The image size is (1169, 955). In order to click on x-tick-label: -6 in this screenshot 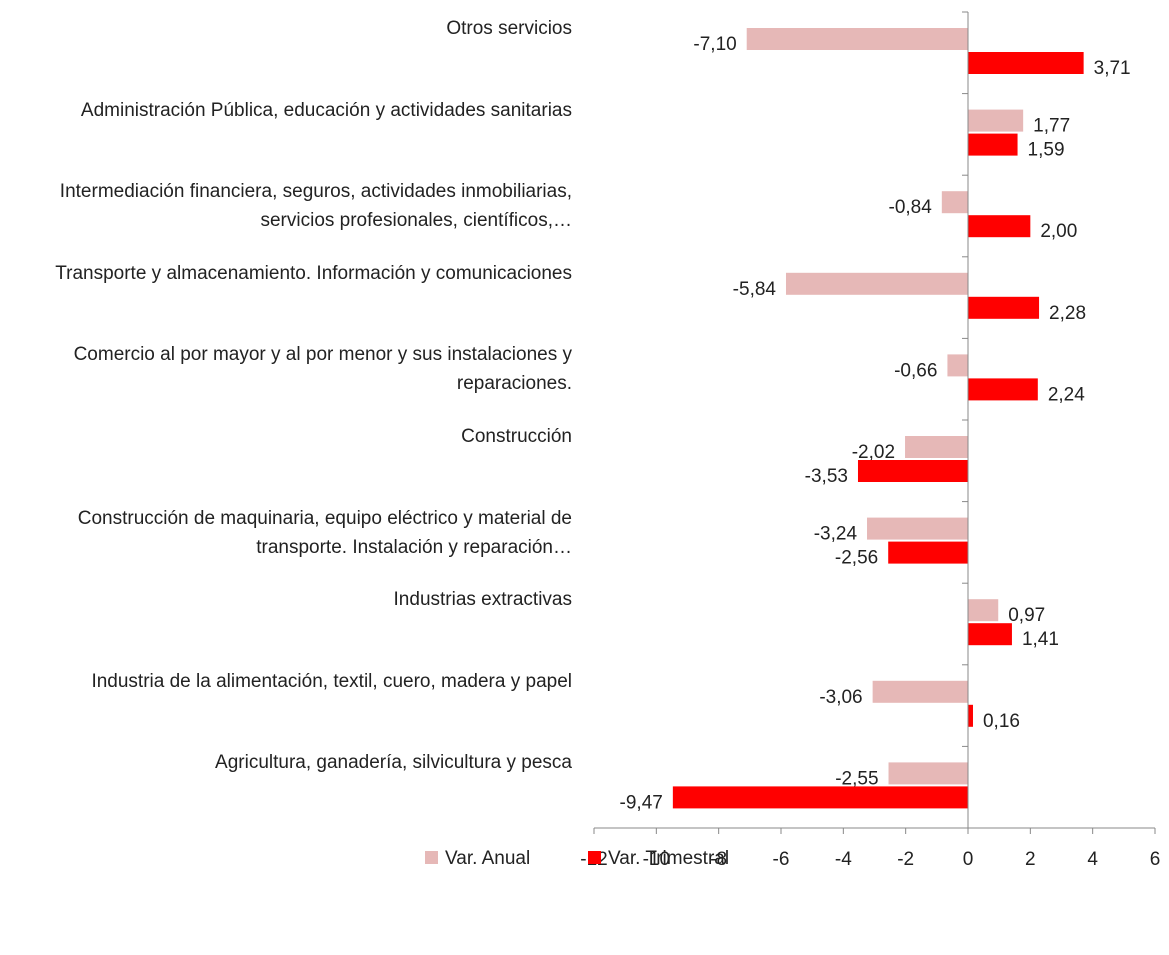, I will do `click(781, 859)`.